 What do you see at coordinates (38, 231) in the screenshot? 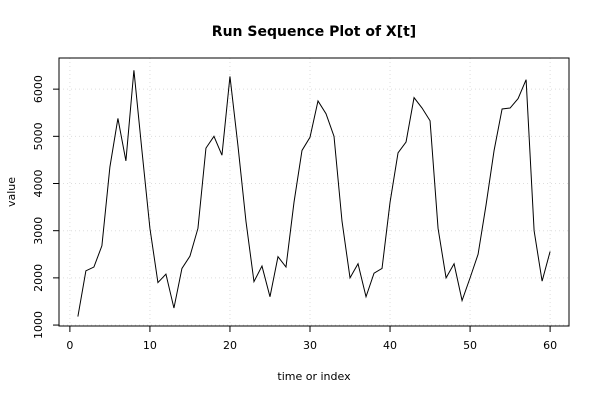
I see `y-tick-label: 3000` at bounding box center [38, 231].